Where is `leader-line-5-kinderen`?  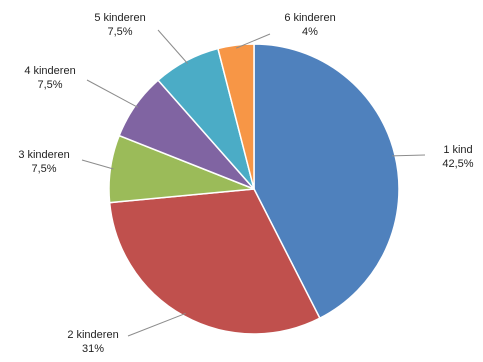 leader-line-5-kinderen is located at coordinates (172, 46).